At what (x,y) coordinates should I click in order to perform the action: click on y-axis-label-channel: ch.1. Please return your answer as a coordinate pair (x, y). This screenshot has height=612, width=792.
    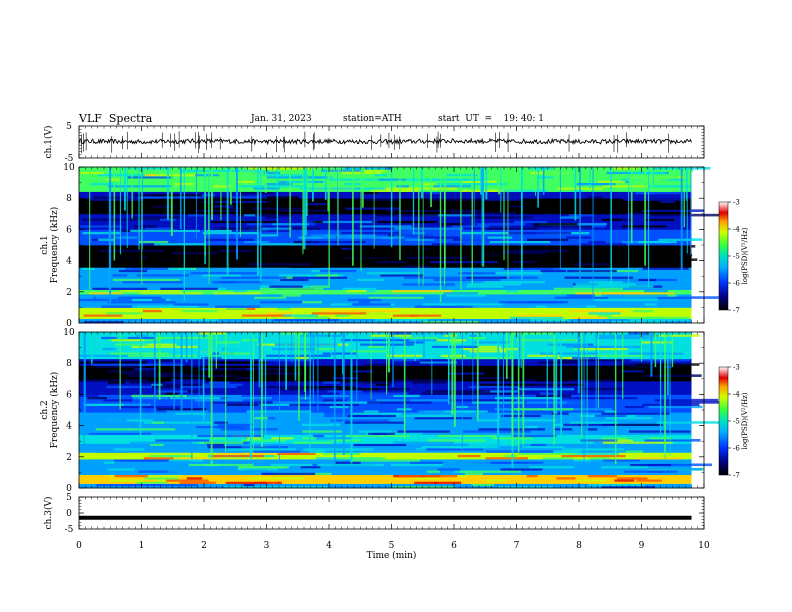
    Looking at the image, I should click on (45, 244).